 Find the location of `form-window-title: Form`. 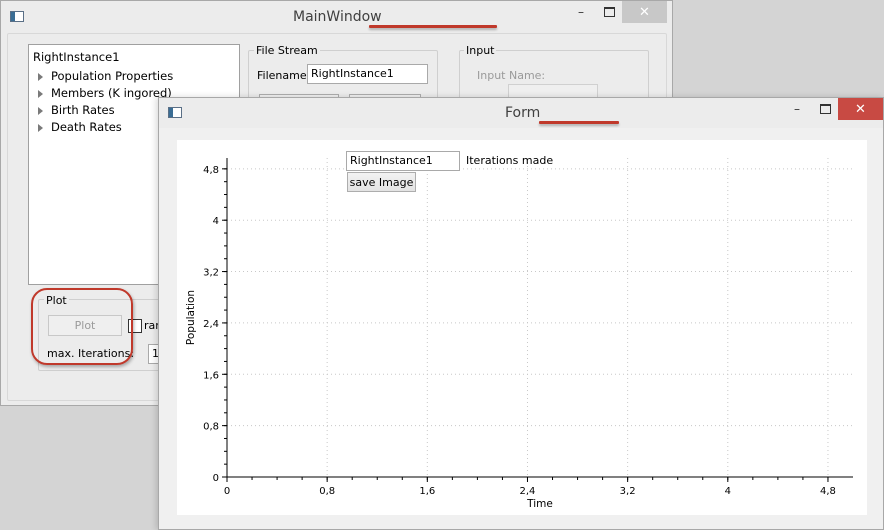

form-window-title: Form is located at coordinates (523, 113).